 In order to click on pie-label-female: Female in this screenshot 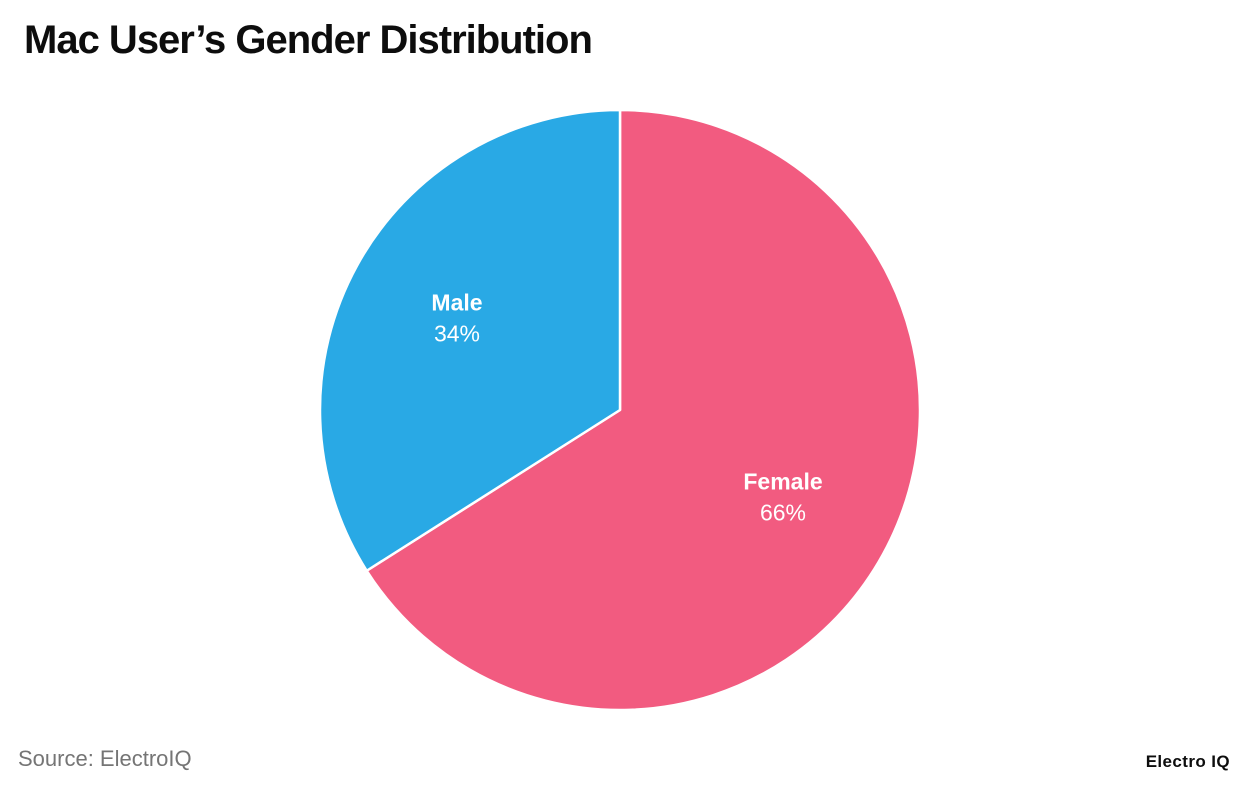, I will do `click(782, 482)`.